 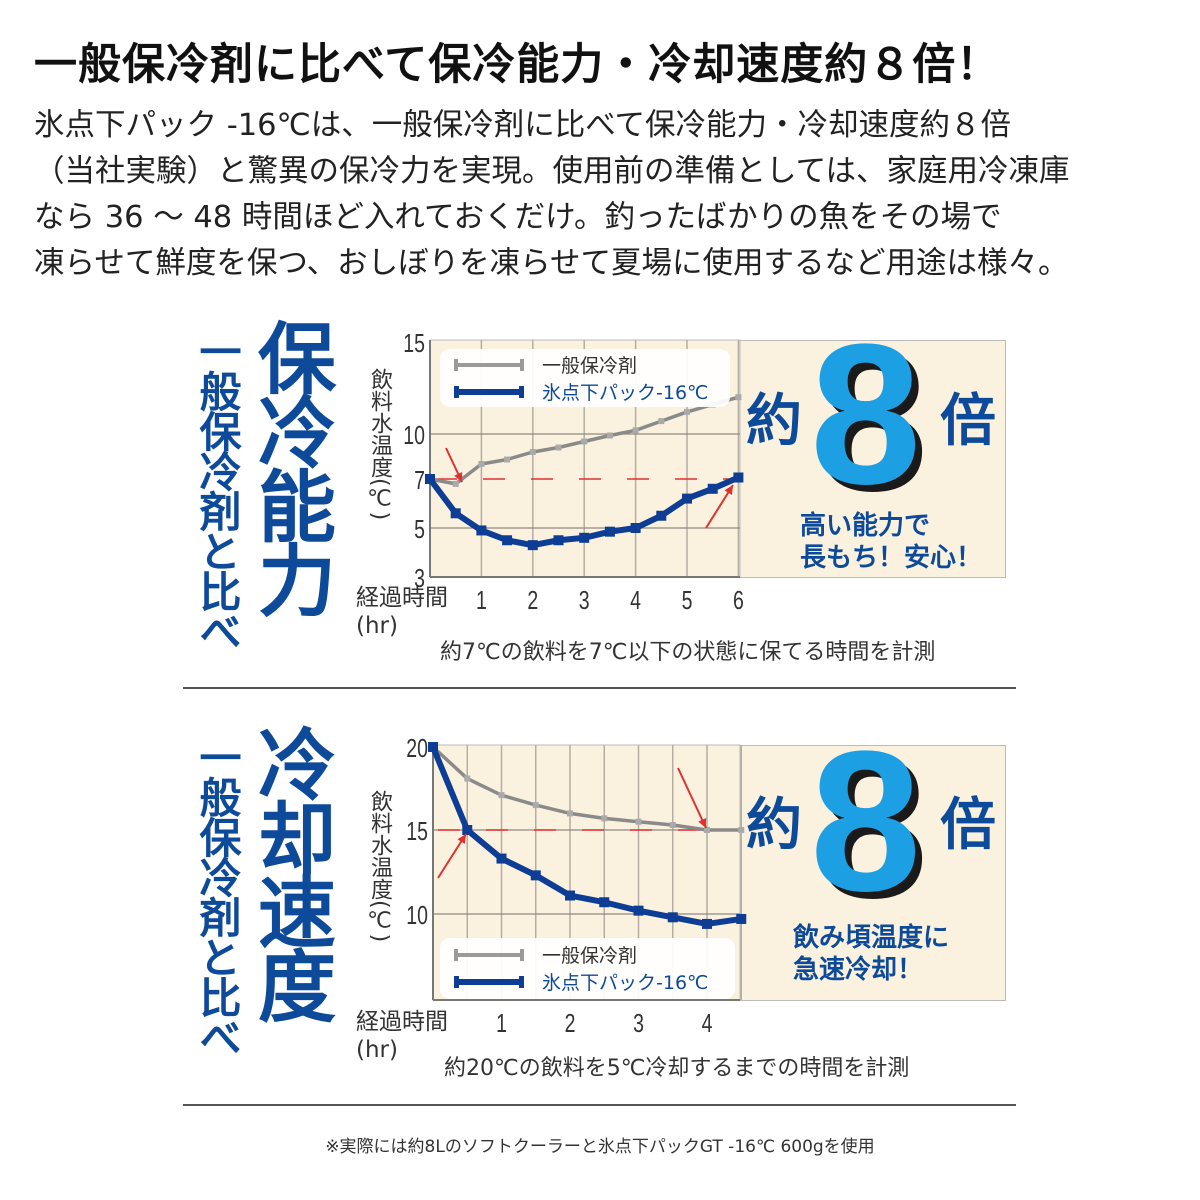 What do you see at coordinates (586, 788) in the screenshot?
I see `series-general-line` at bounding box center [586, 788].